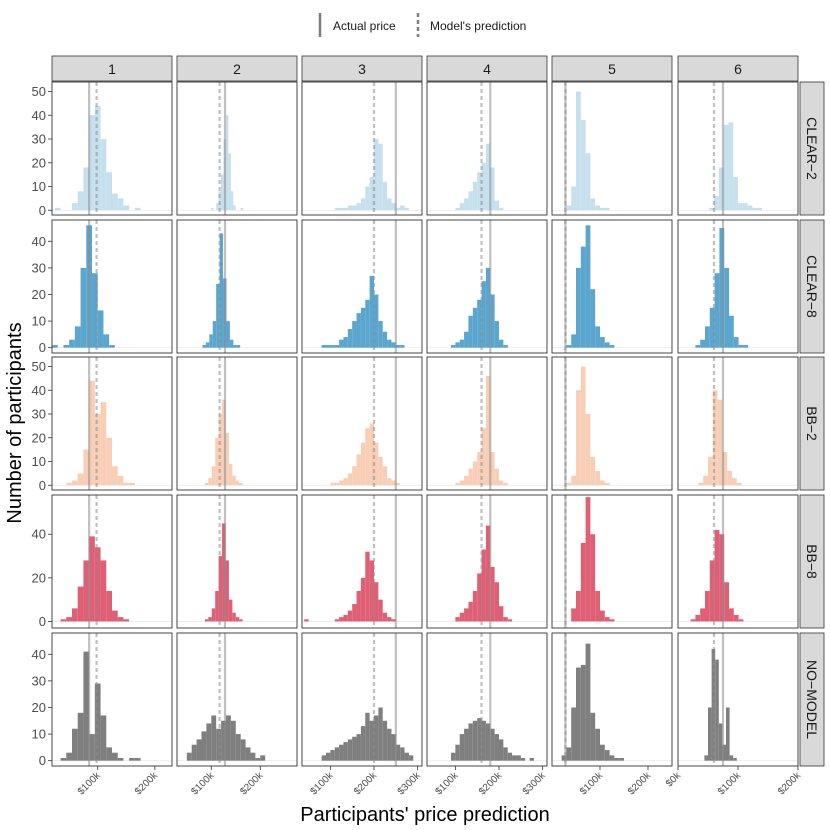  I want to click on y-tick-label: 0, so click(42, 621).